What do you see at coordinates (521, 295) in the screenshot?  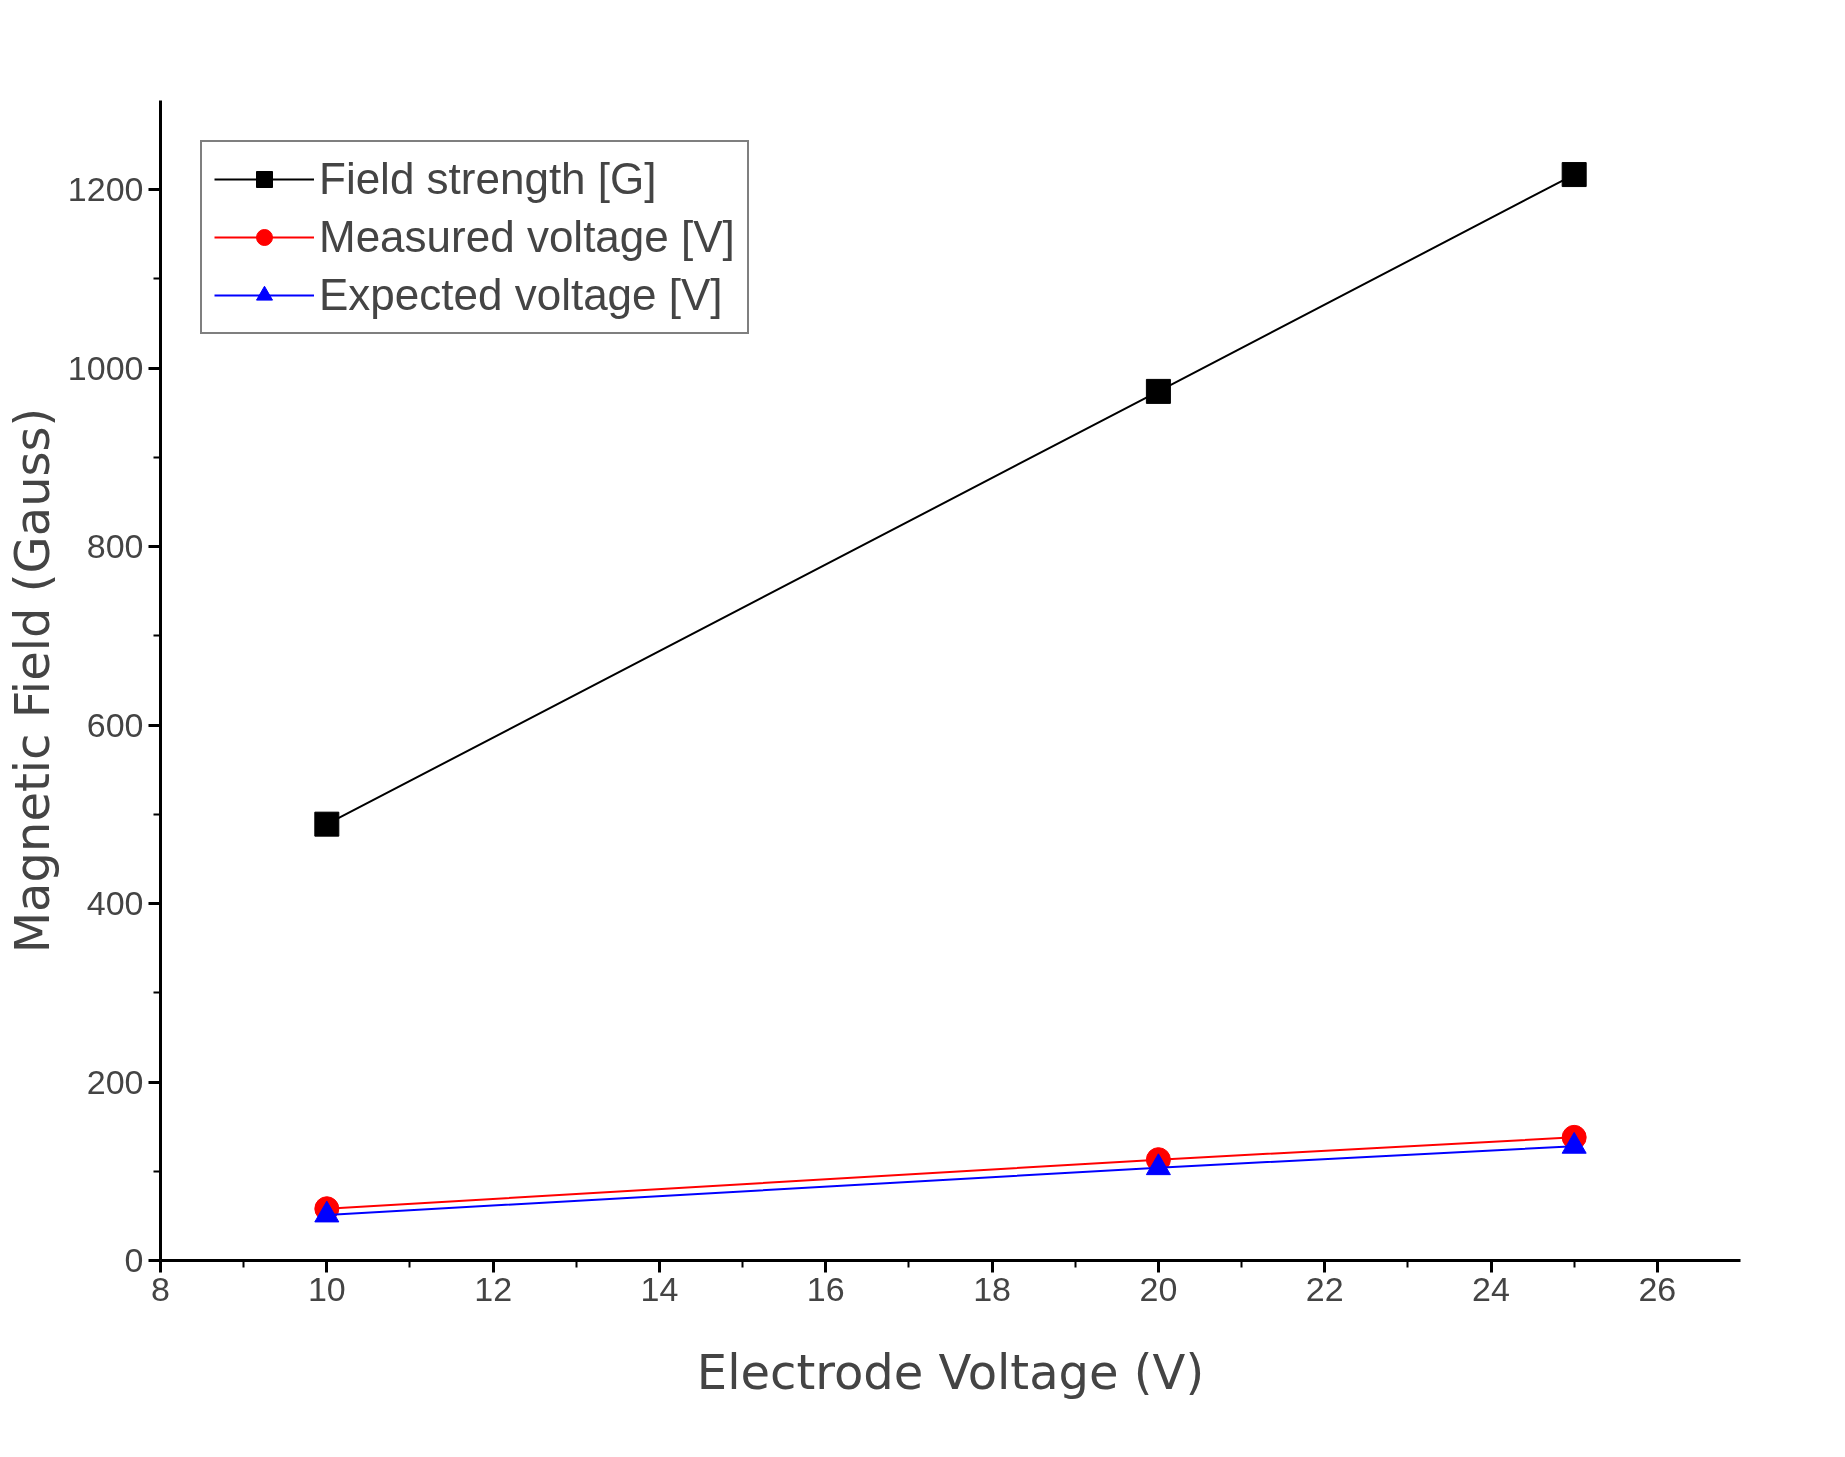 I see `legend-label: Expected voltage [V]` at bounding box center [521, 295].